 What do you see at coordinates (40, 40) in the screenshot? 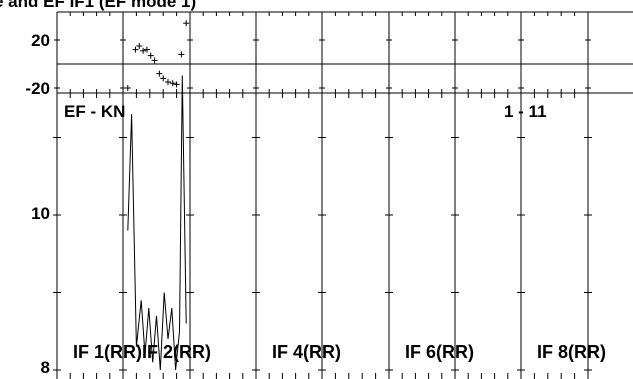
I see `phase-ytick-label: 20` at bounding box center [40, 40].